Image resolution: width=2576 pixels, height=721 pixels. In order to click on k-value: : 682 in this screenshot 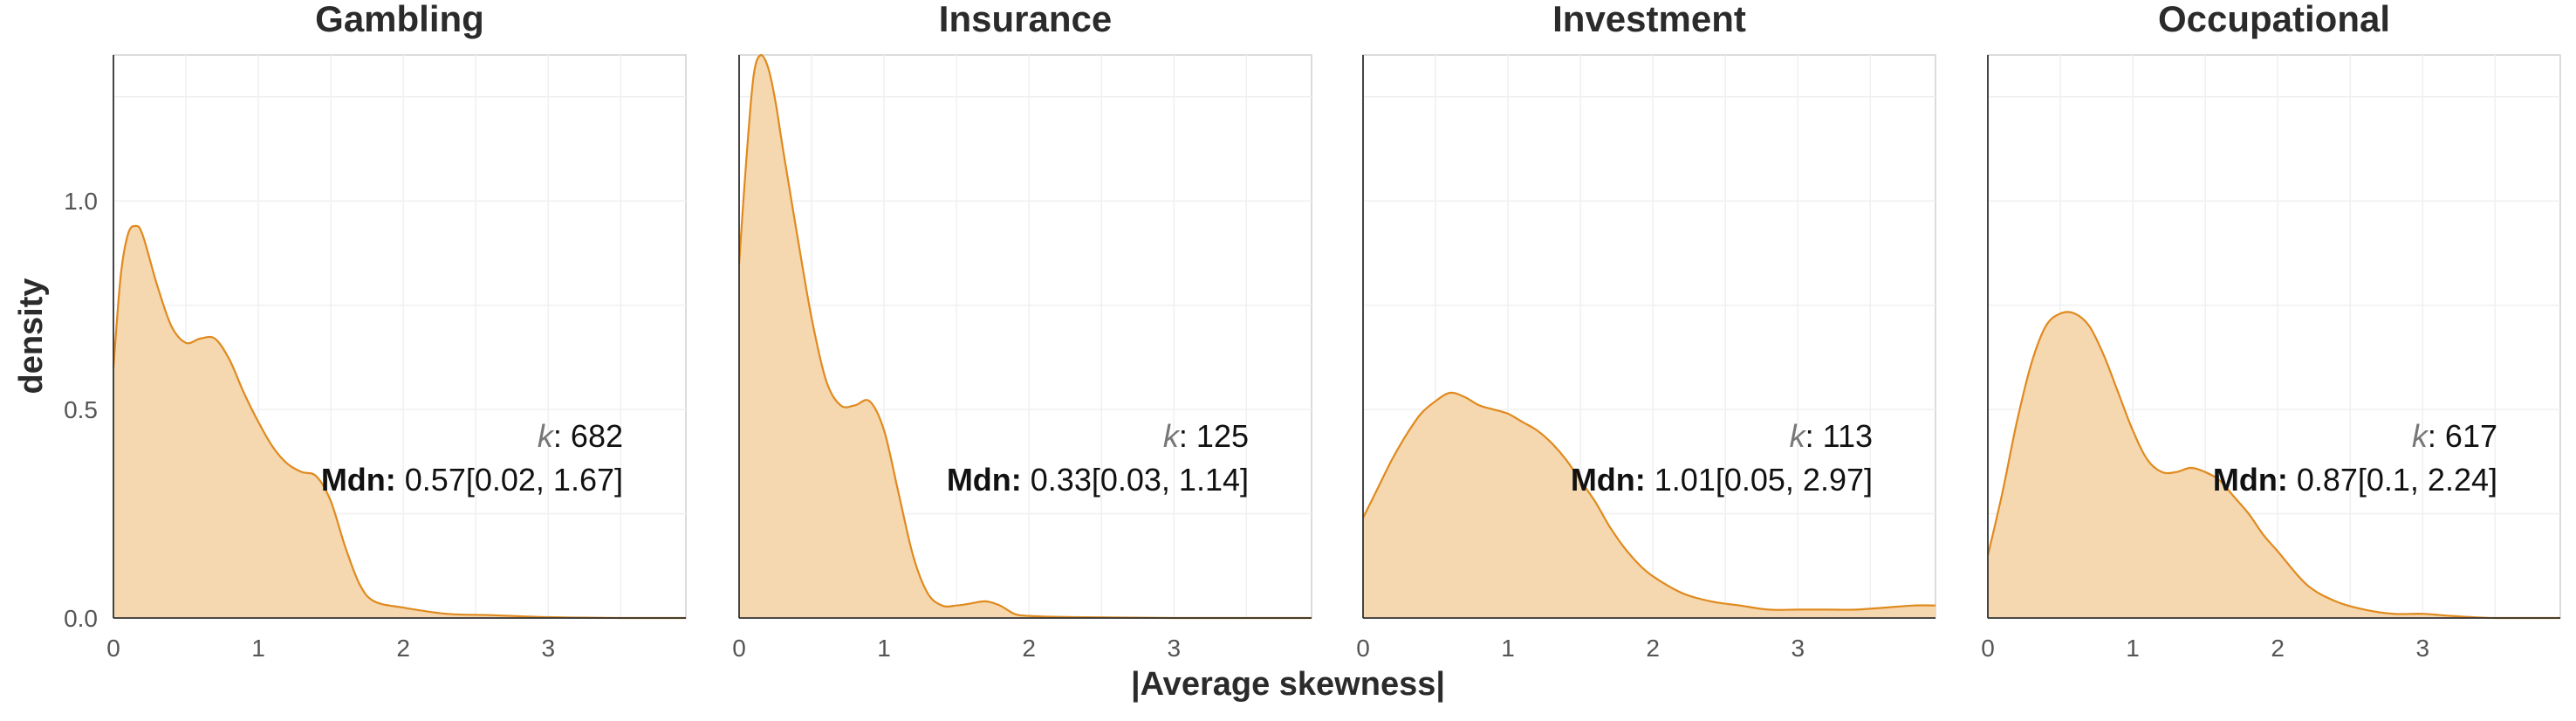, I will do `click(588, 436)`.